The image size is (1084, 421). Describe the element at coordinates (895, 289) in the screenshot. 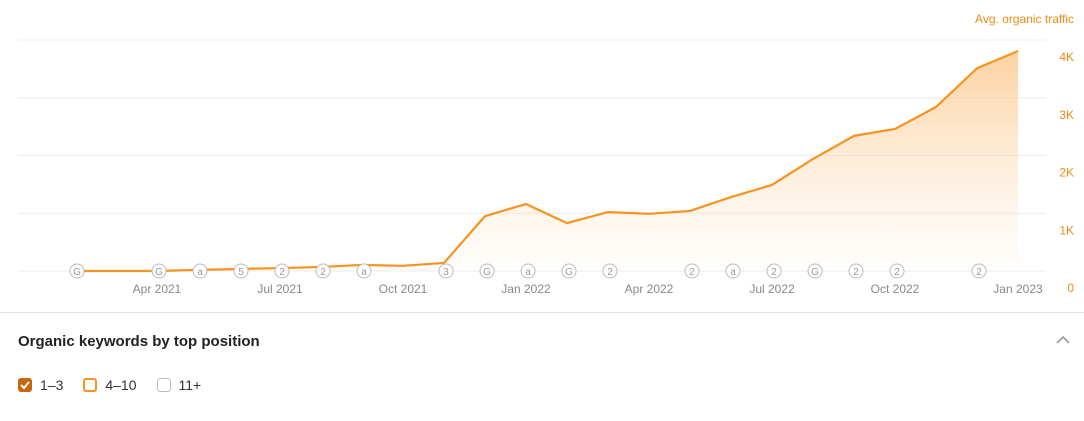

I see `x-tick-label: Oct 2022` at that location.